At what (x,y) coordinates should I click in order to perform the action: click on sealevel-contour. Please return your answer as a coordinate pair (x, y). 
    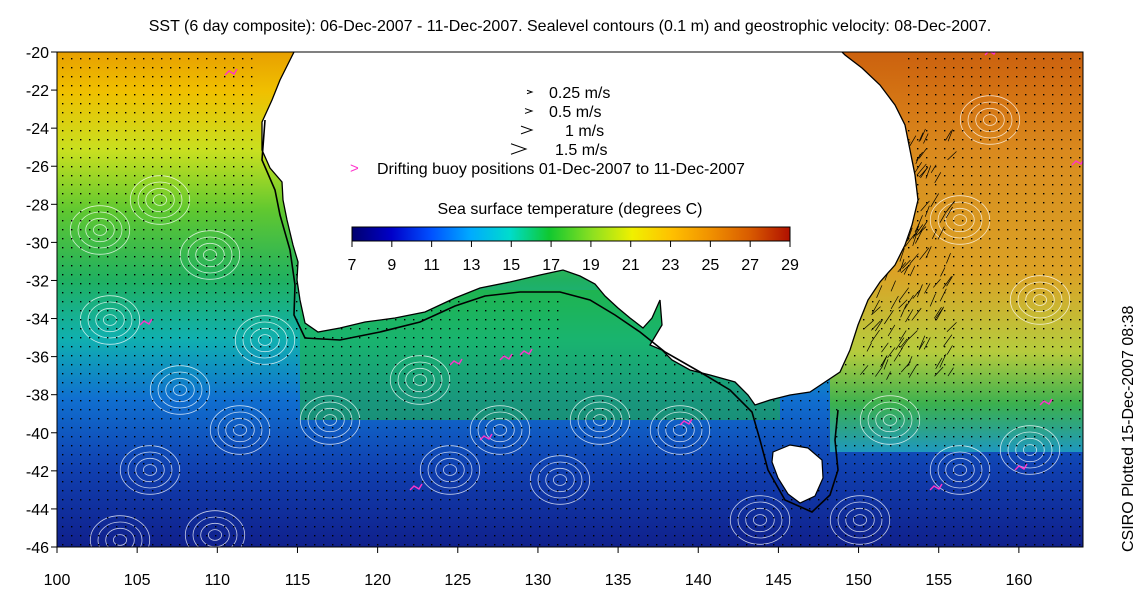
    Looking at the image, I should click on (100, 230).